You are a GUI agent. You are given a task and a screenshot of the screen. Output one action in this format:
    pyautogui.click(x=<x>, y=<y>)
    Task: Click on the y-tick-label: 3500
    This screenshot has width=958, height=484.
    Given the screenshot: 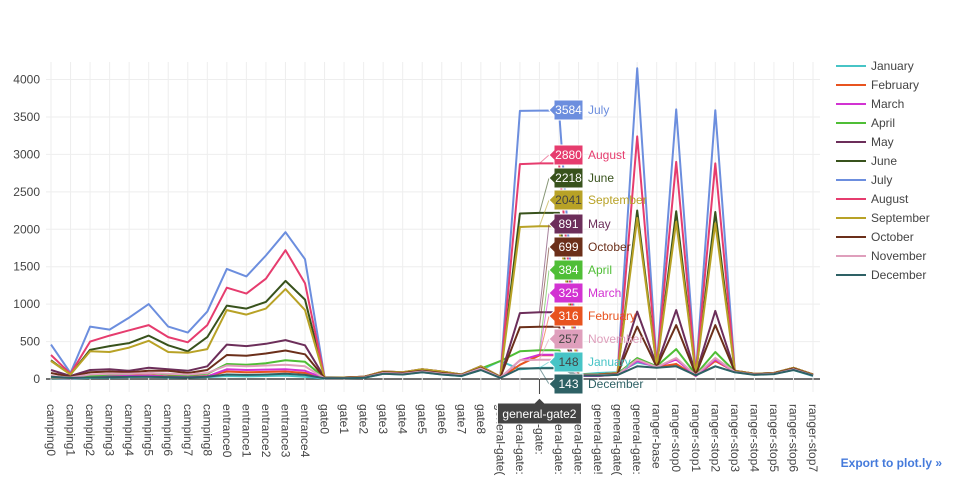 What is the action you would take?
    pyautogui.click(x=26, y=117)
    